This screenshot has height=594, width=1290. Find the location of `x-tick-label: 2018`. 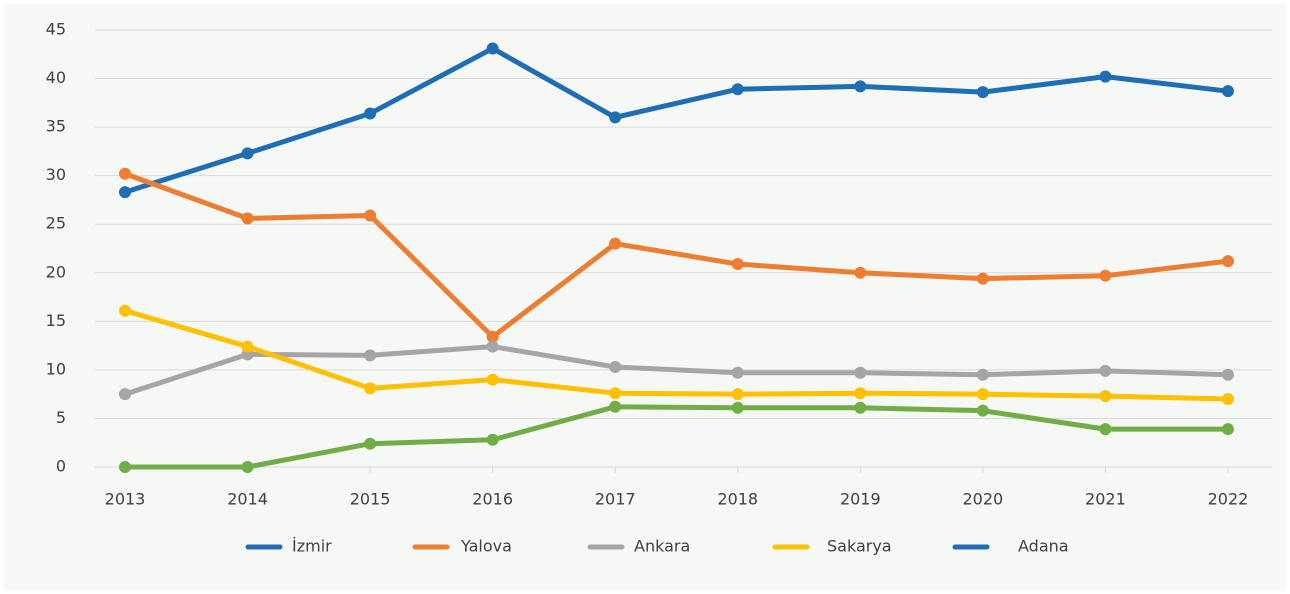

x-tick-label: 2018 is located at coordinates (737, 499).